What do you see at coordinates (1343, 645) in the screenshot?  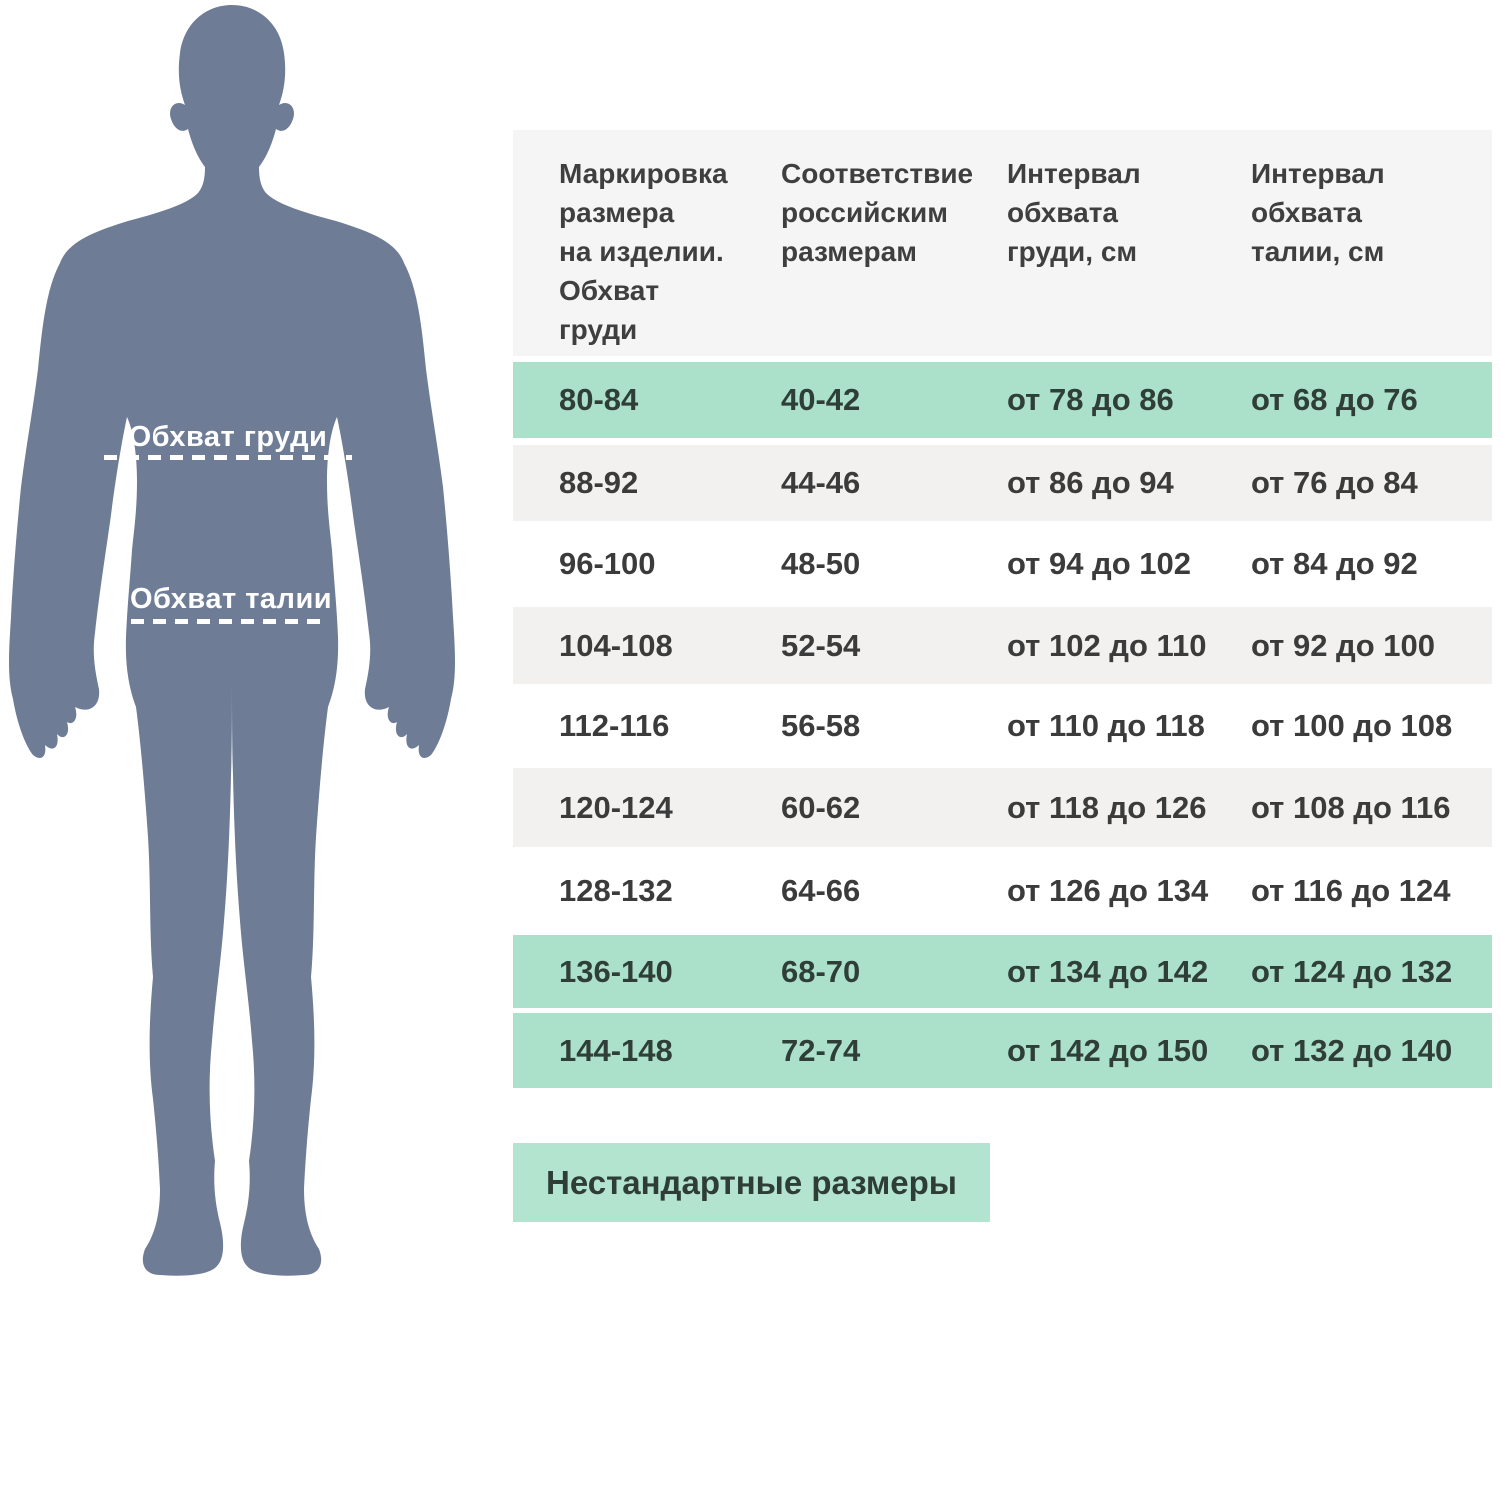 I see `table-cell-waist: от 92 до 100` at bounding box center [1343, 645].